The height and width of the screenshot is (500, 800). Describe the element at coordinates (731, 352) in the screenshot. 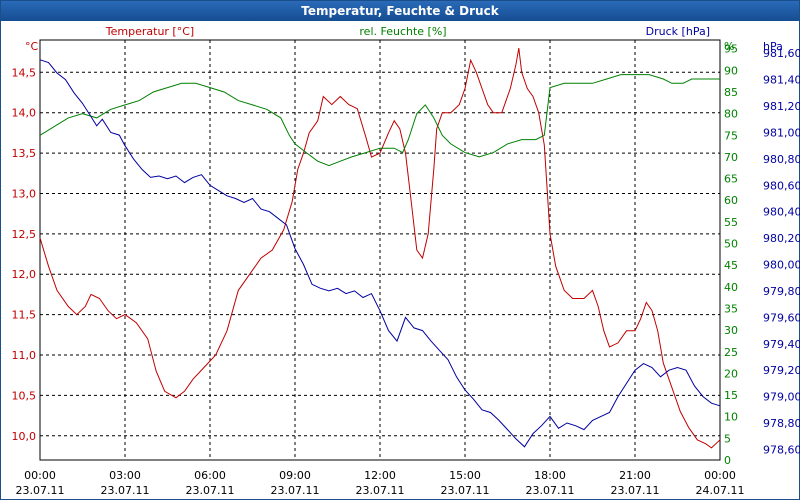

I see `humidity-tick-label: 25` at that location.